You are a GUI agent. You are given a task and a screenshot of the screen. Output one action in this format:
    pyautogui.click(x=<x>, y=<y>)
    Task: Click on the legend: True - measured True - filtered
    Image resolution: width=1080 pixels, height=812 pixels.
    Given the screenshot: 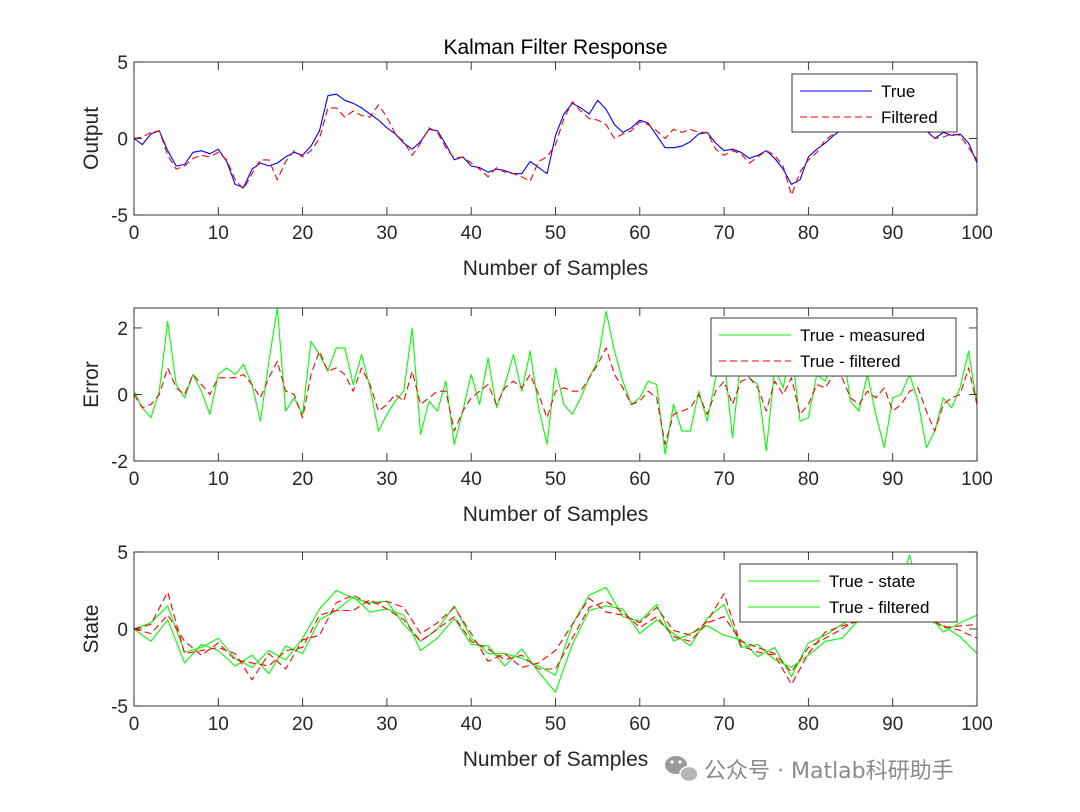 What is the action you would take?
    pyautogui.click(x=833, y=347)
    